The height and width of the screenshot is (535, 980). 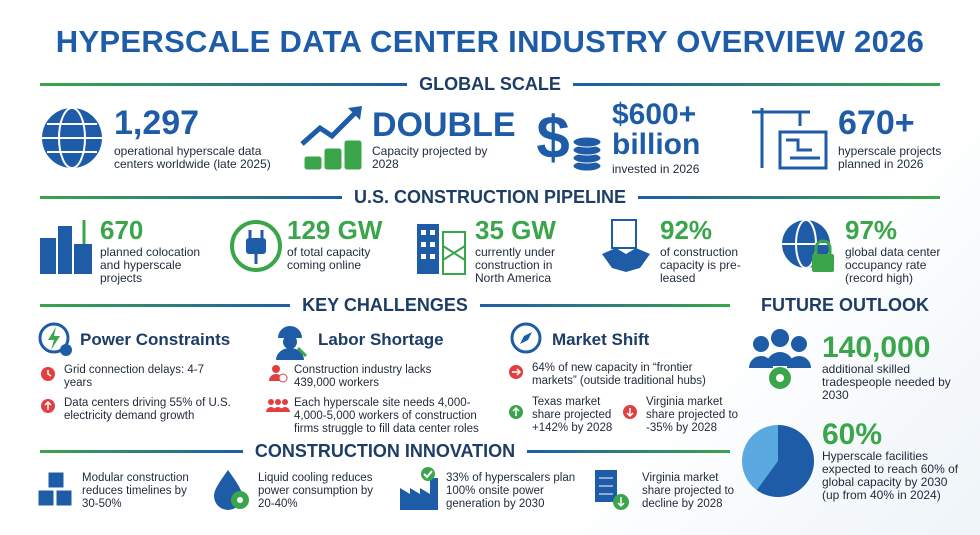 I want to click on heading-text: KEY CHALLENGES, so click(x=385, y=305).